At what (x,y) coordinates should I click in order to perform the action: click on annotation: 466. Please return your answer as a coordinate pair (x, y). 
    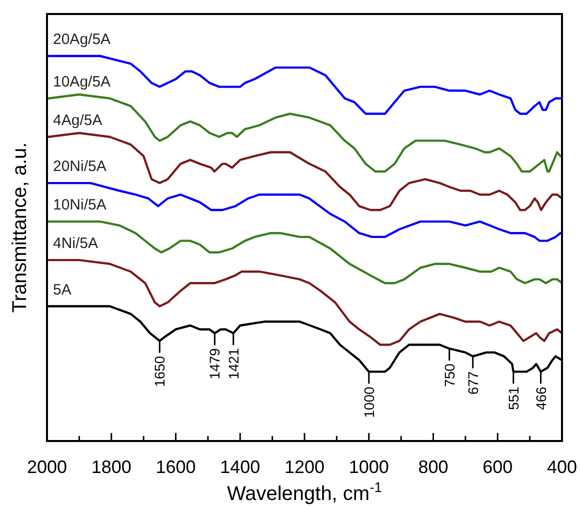
    Looking at the image, I should click on (540, 398).